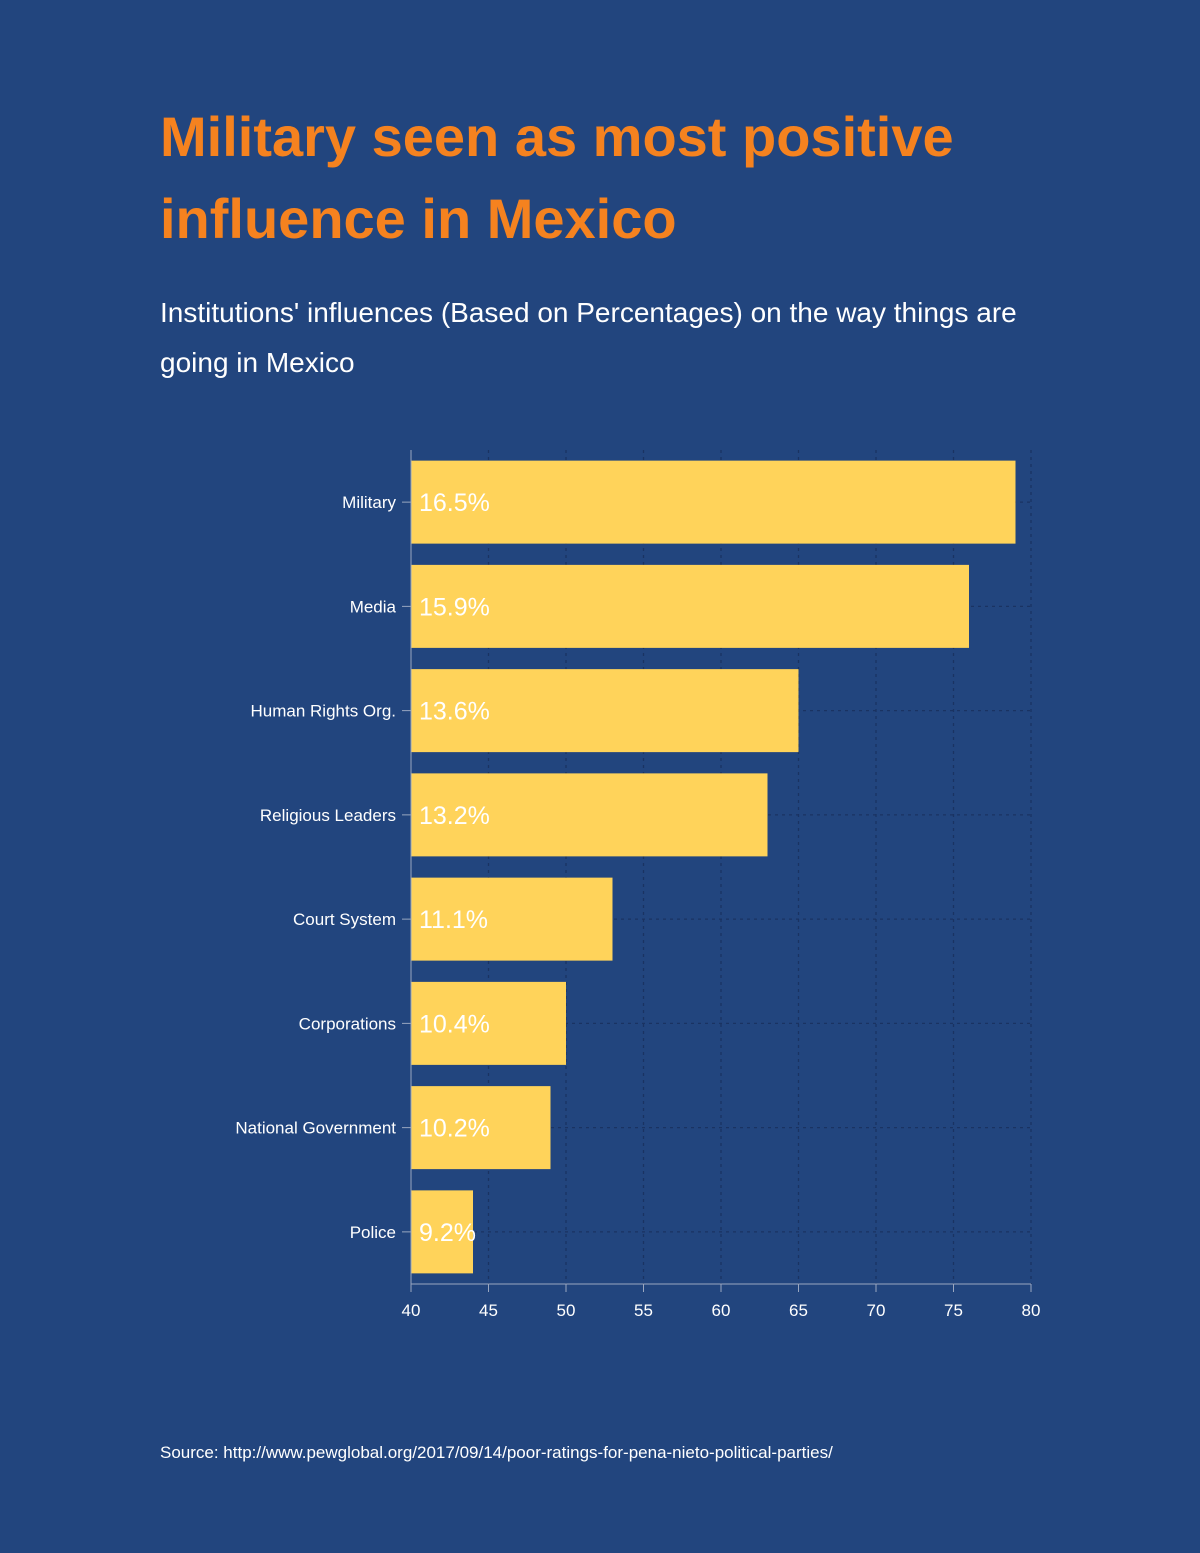  I want to click on y-tick-label: Court System, so click(344, 919).